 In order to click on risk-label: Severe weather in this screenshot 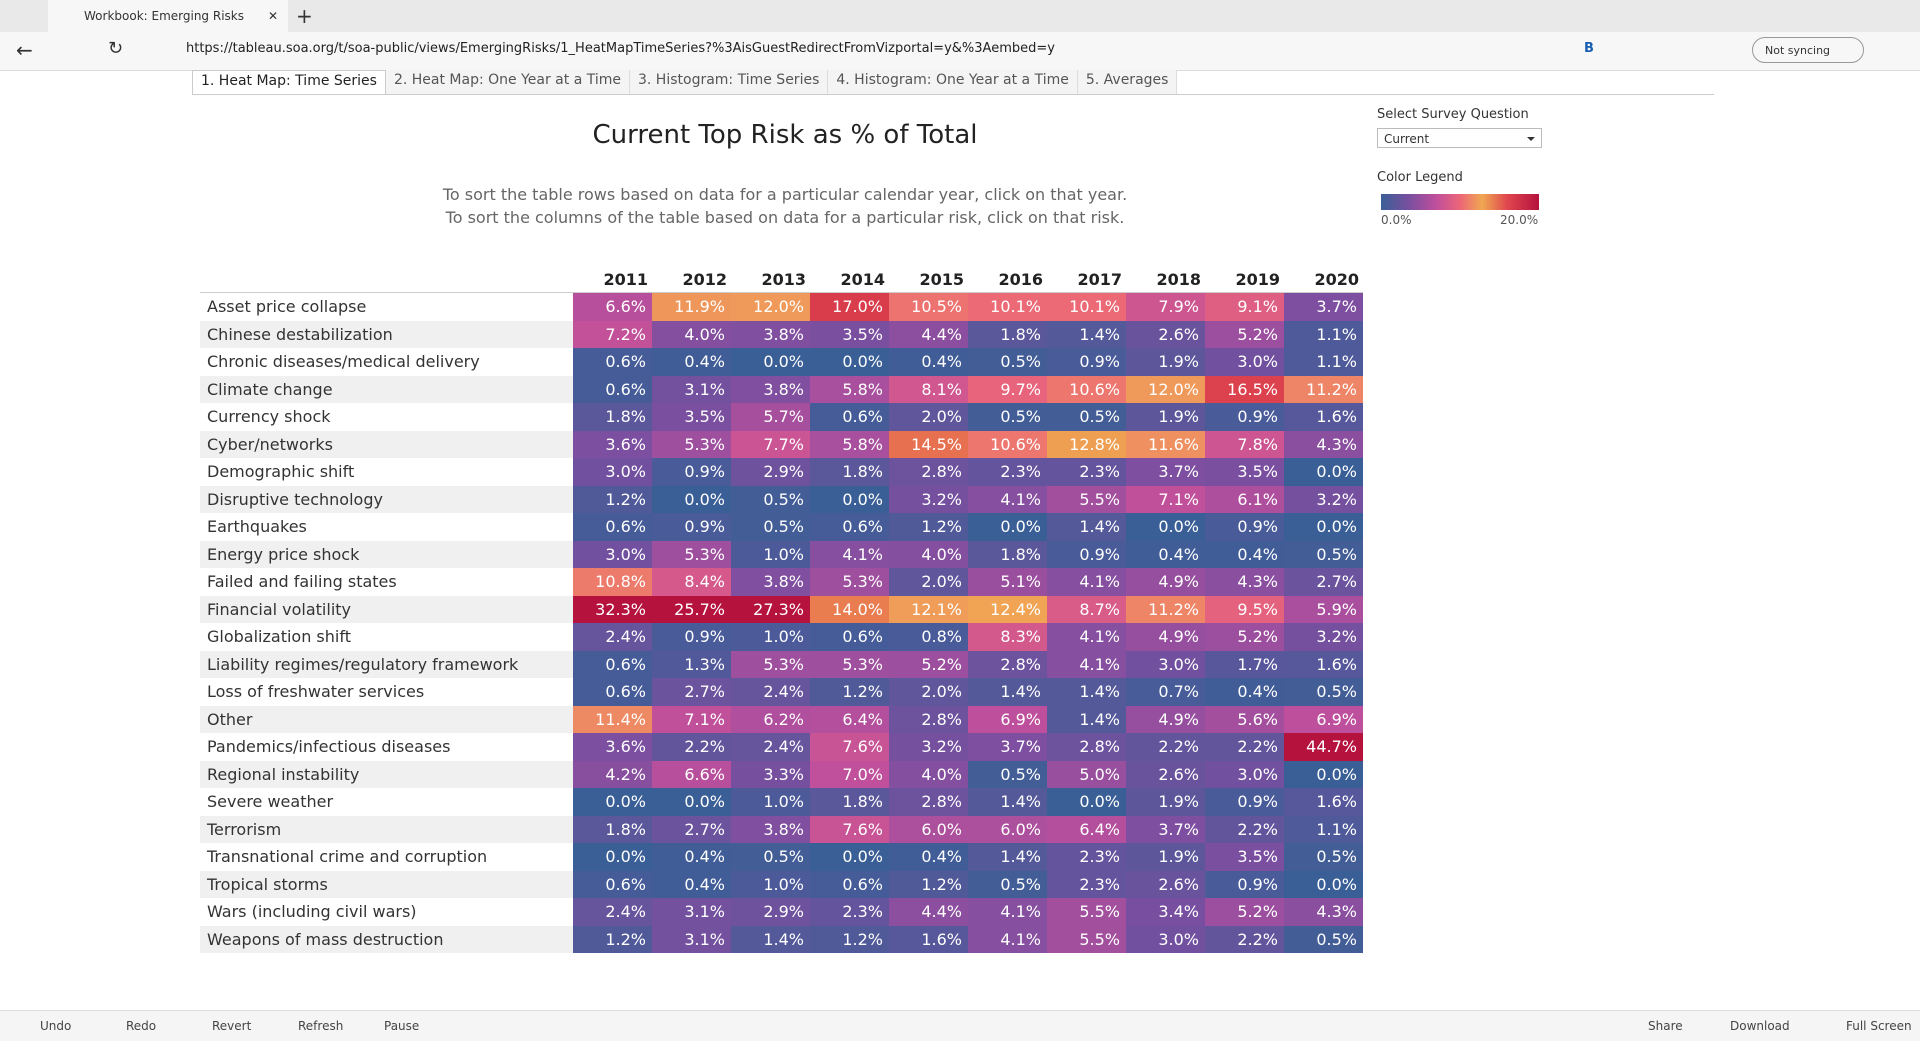, I will do `click(386, 802)`.